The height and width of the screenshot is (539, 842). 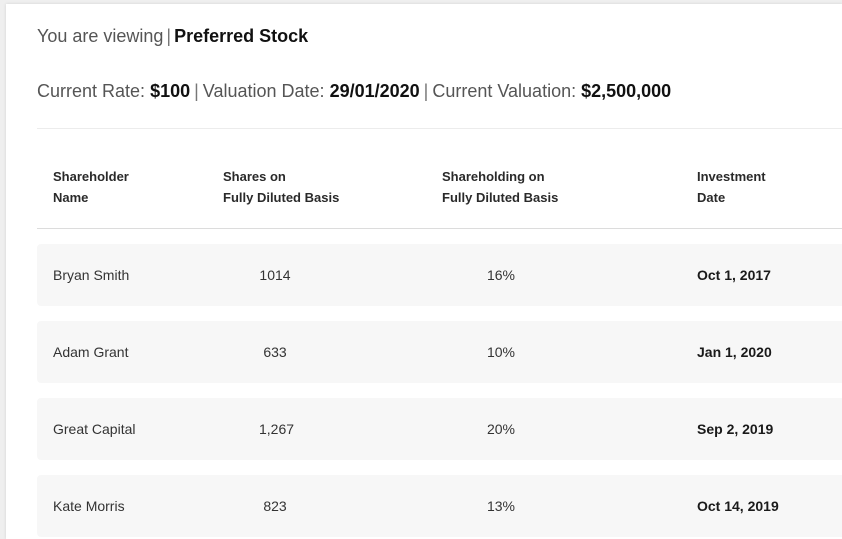 What do you see at coordinates (439, 506) in the screenshot?
I see `table-row: Kate Morris 823 13% Oct 14, 2019` at bounding box center [439, 506].